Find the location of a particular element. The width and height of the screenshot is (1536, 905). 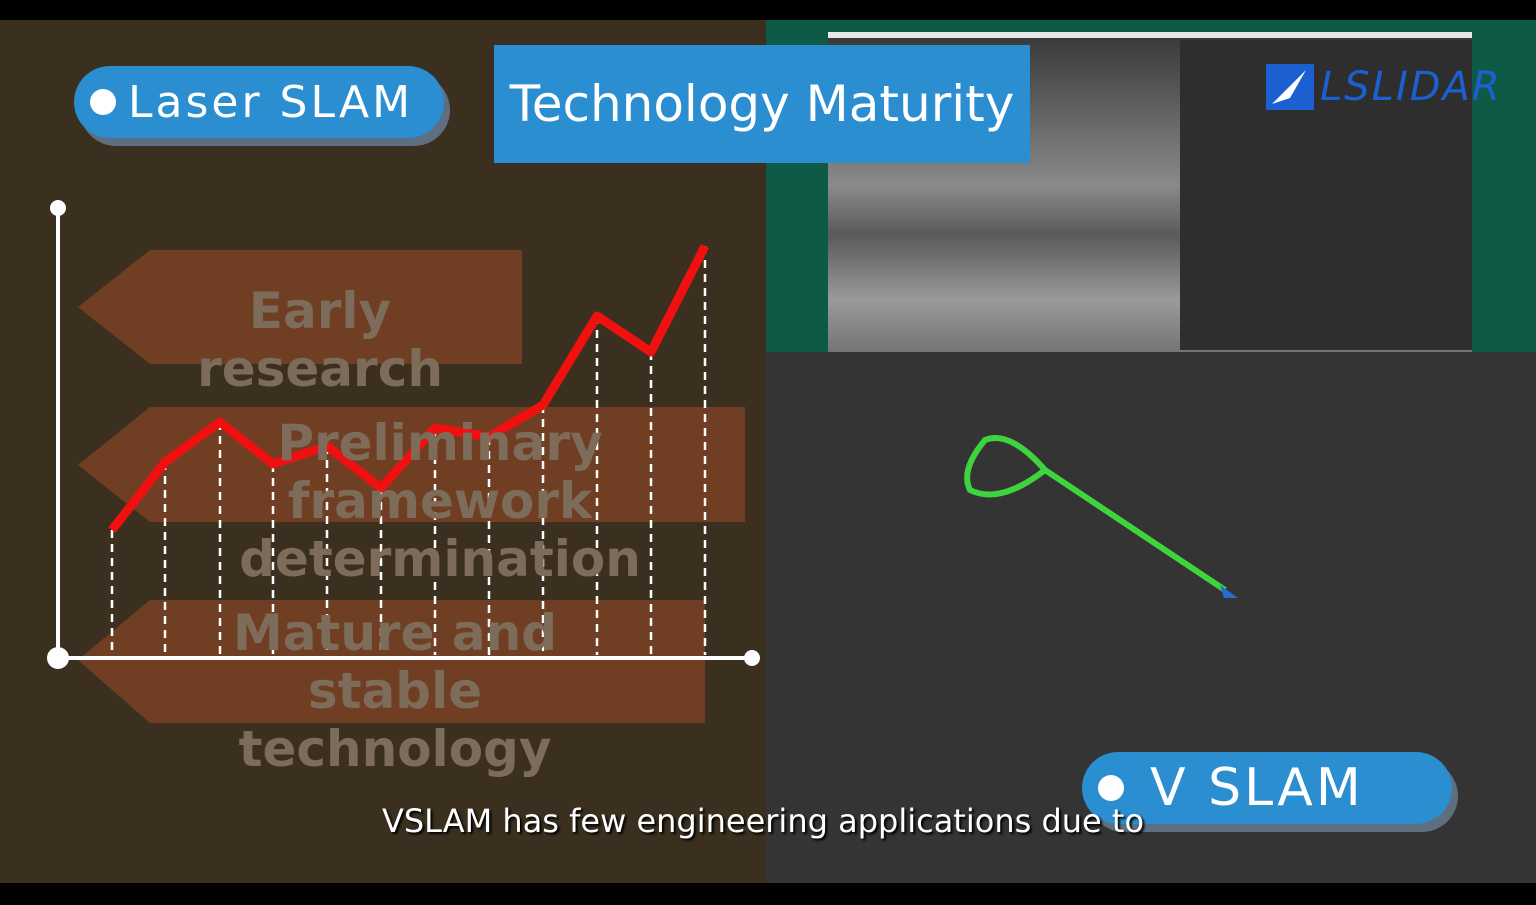

maturity-trend is located at coordinates (409, 388).